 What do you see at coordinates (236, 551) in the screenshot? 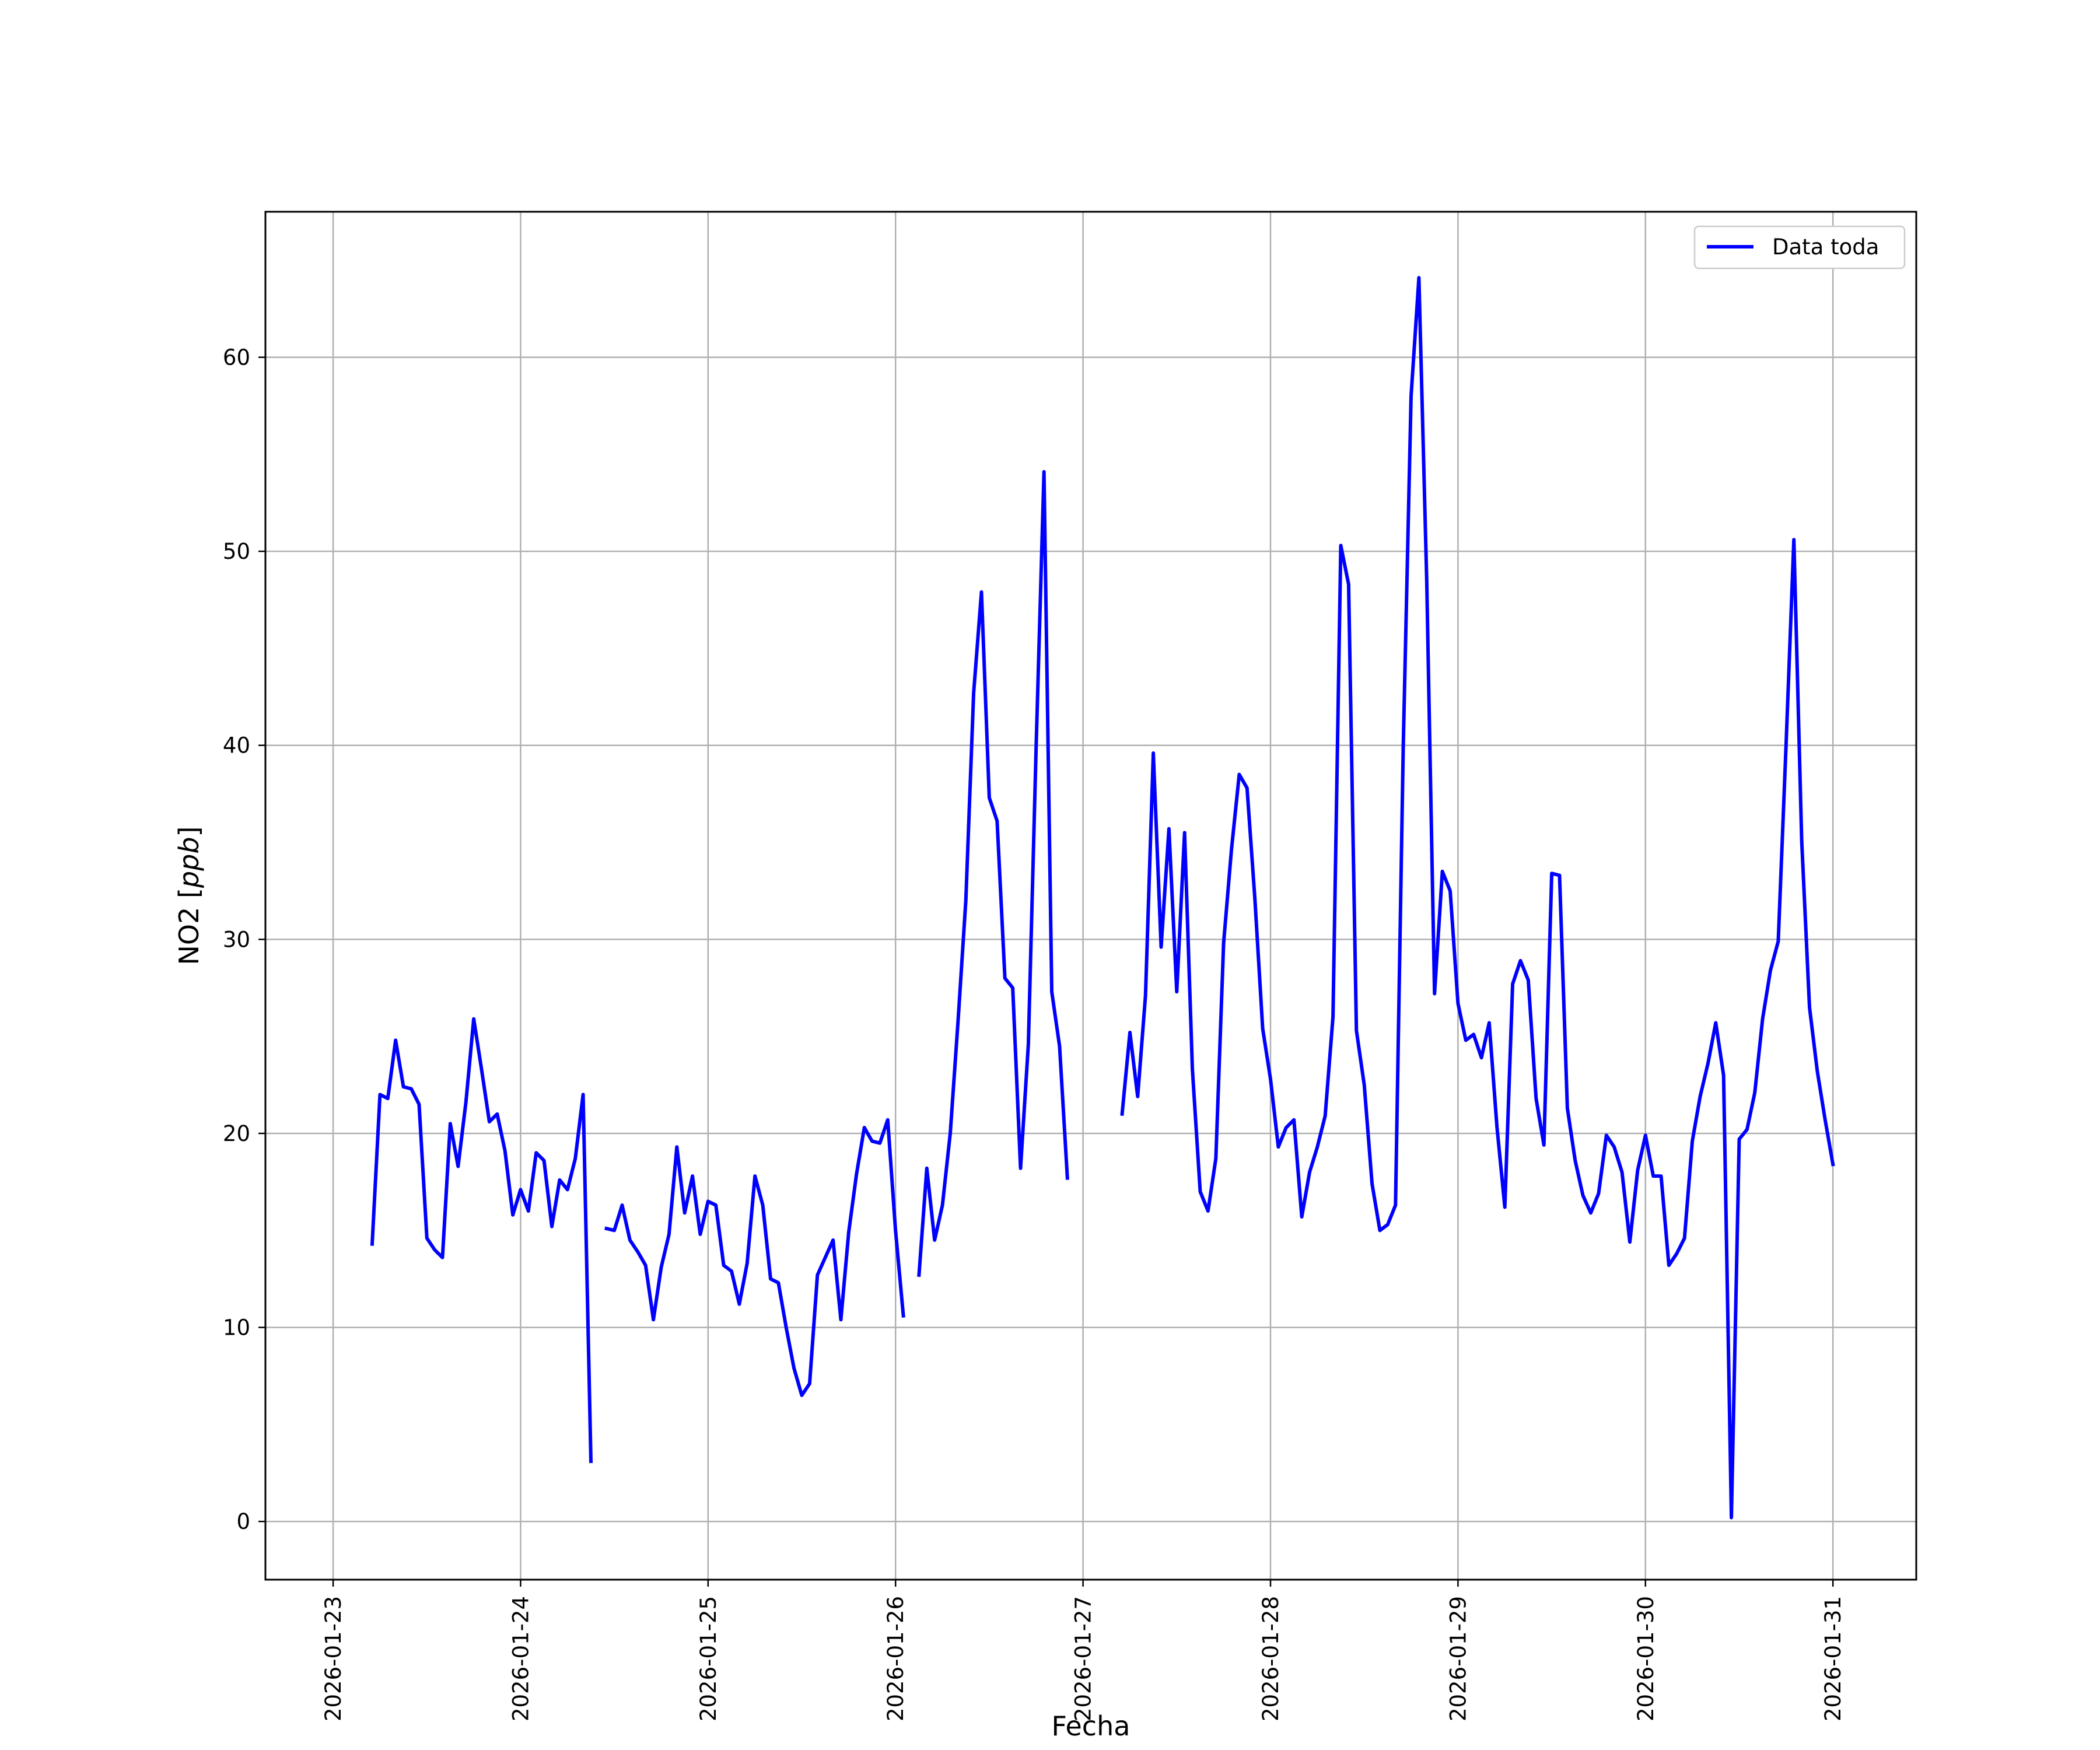
I see `y-tick-label: 50` at bounding box center [236, 551].